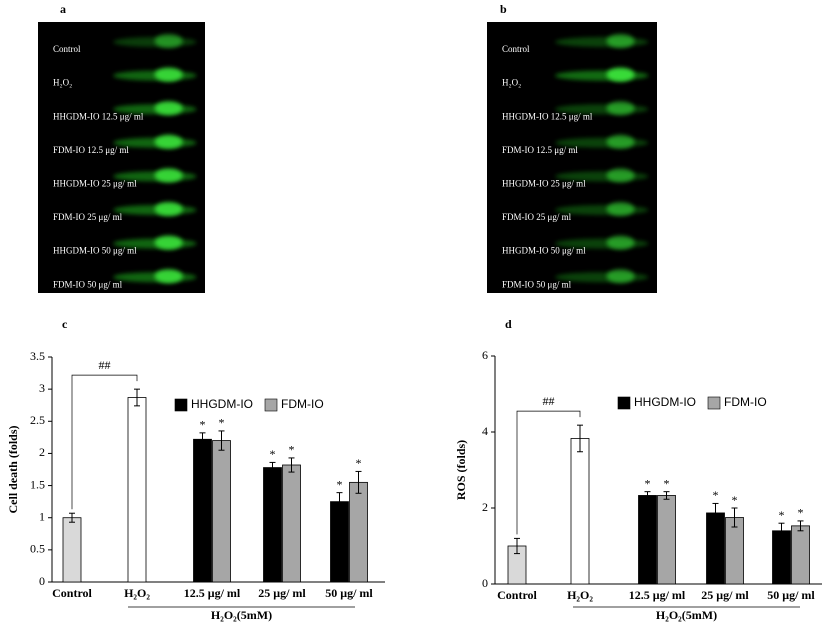 This screenshot has height=624, width=827. Describe the element at coordinates (13, 470) in the screenshot. I see `y-axis-label: Cell death (folds)` at that location.